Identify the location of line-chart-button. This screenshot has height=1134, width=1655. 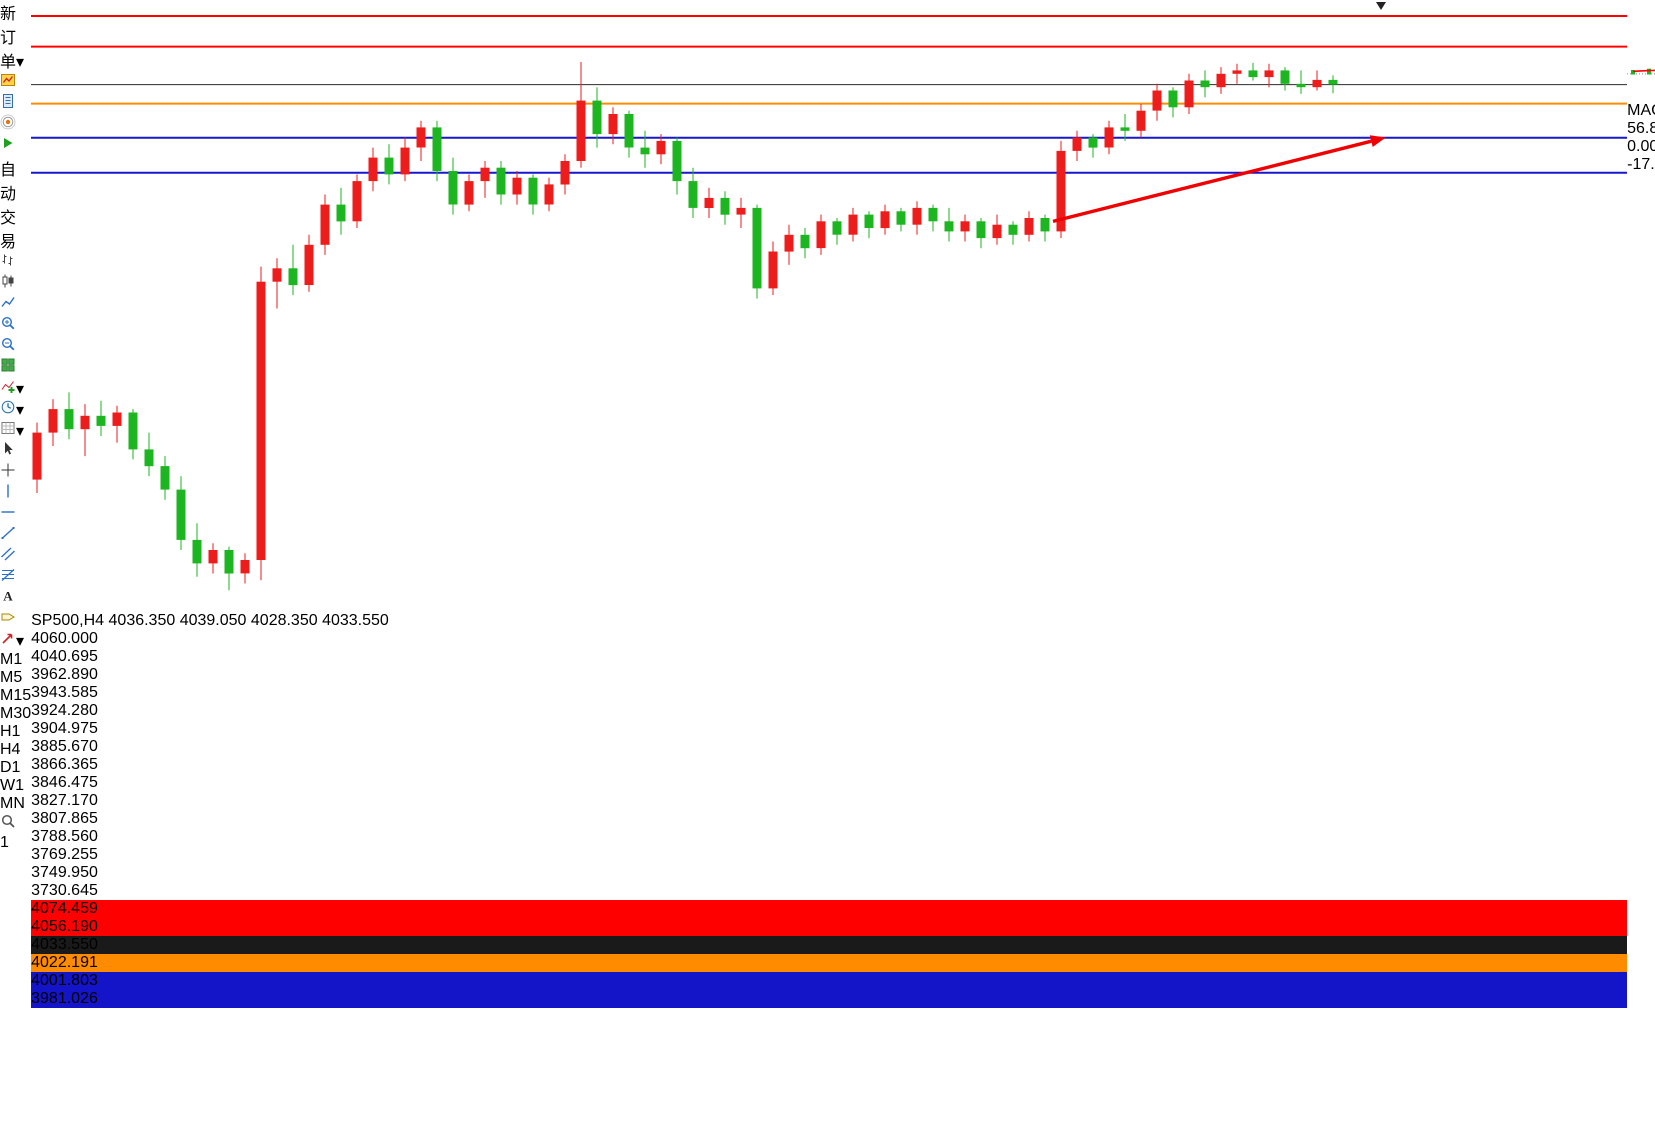
(15, 304).